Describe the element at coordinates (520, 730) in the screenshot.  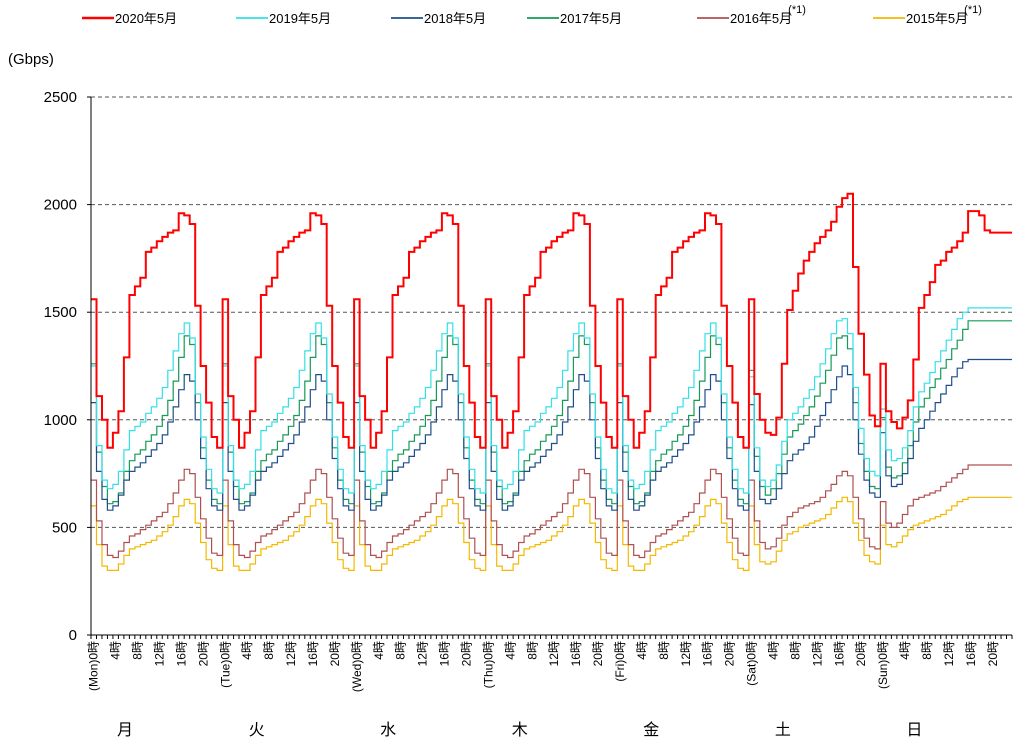
I see `day-label: 木` at that location.